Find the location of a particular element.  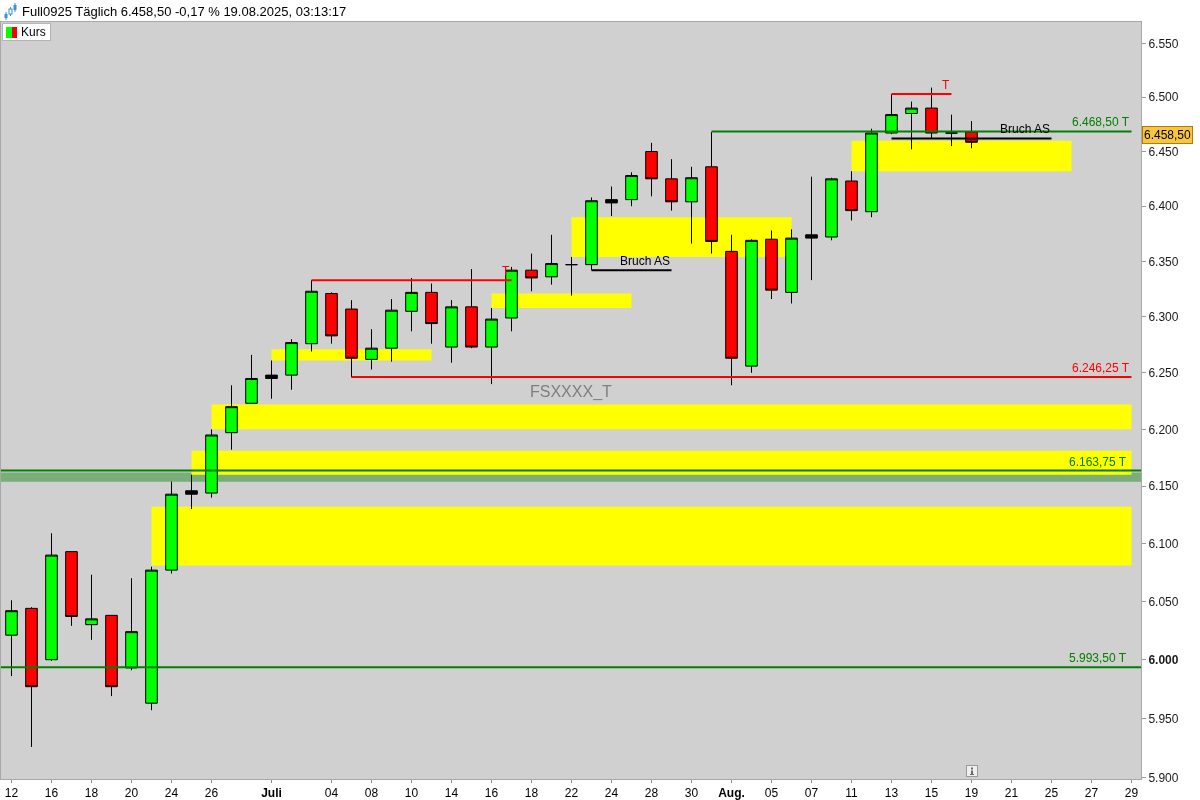

x-tick-label: 13 is located at coordinates (891, 793).